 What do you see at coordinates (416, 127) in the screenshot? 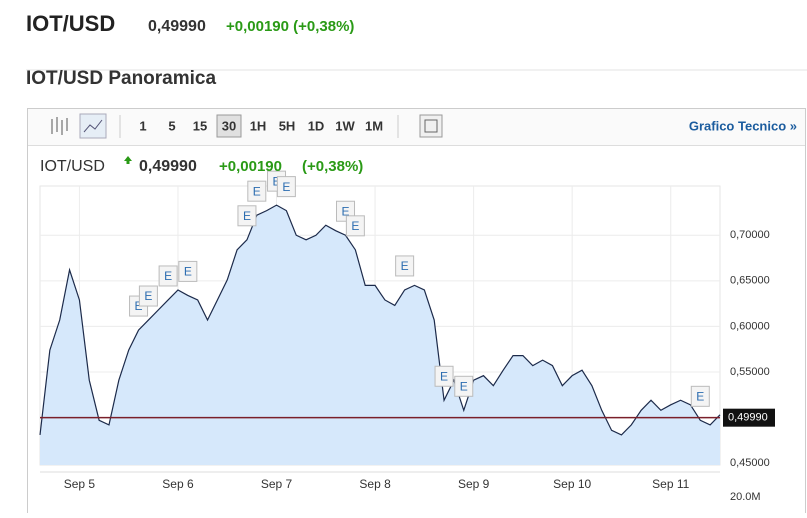
I see `toolbar` at bounding box center [416, 127].